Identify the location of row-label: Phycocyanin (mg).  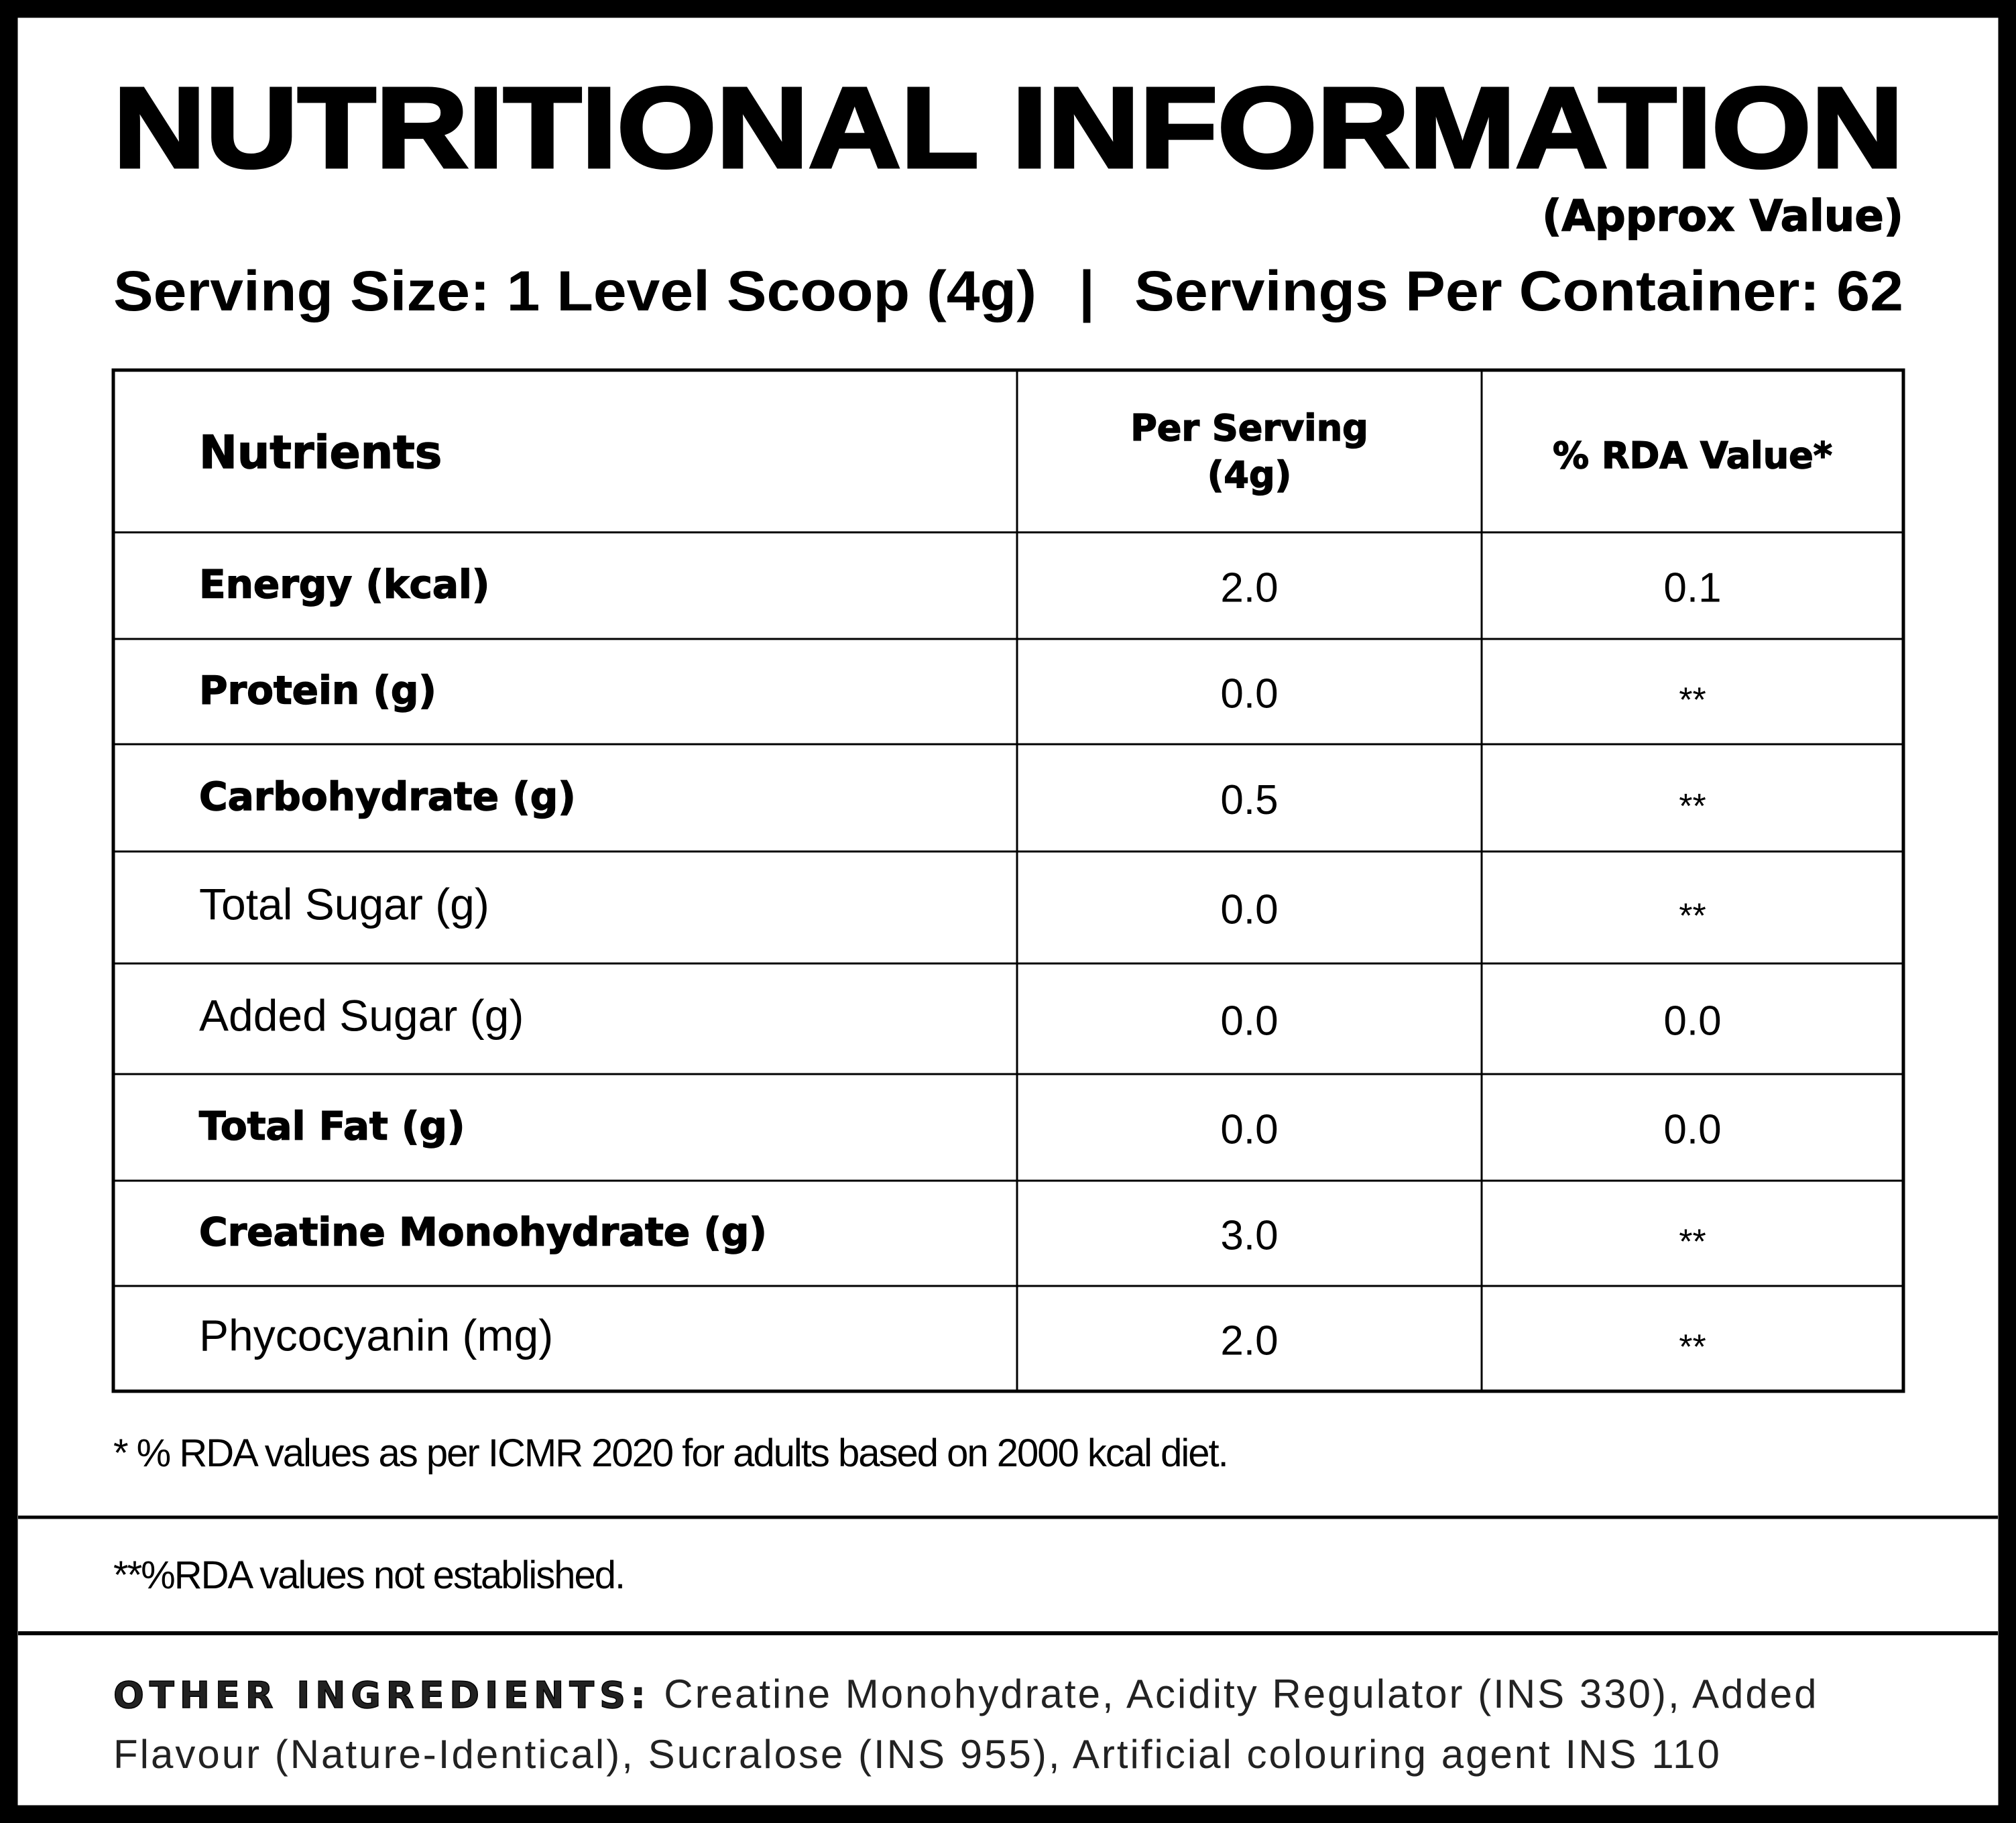
(376, 1335).